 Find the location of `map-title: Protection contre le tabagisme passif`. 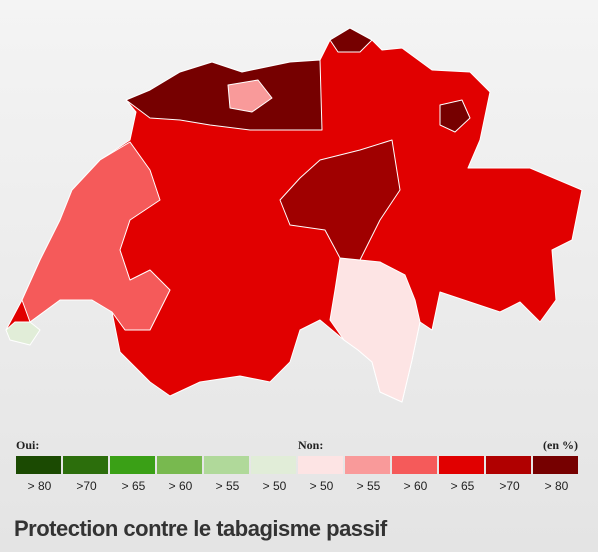

map-title: Protection contre le tabagisme passif is located at coordinates (201, 528).